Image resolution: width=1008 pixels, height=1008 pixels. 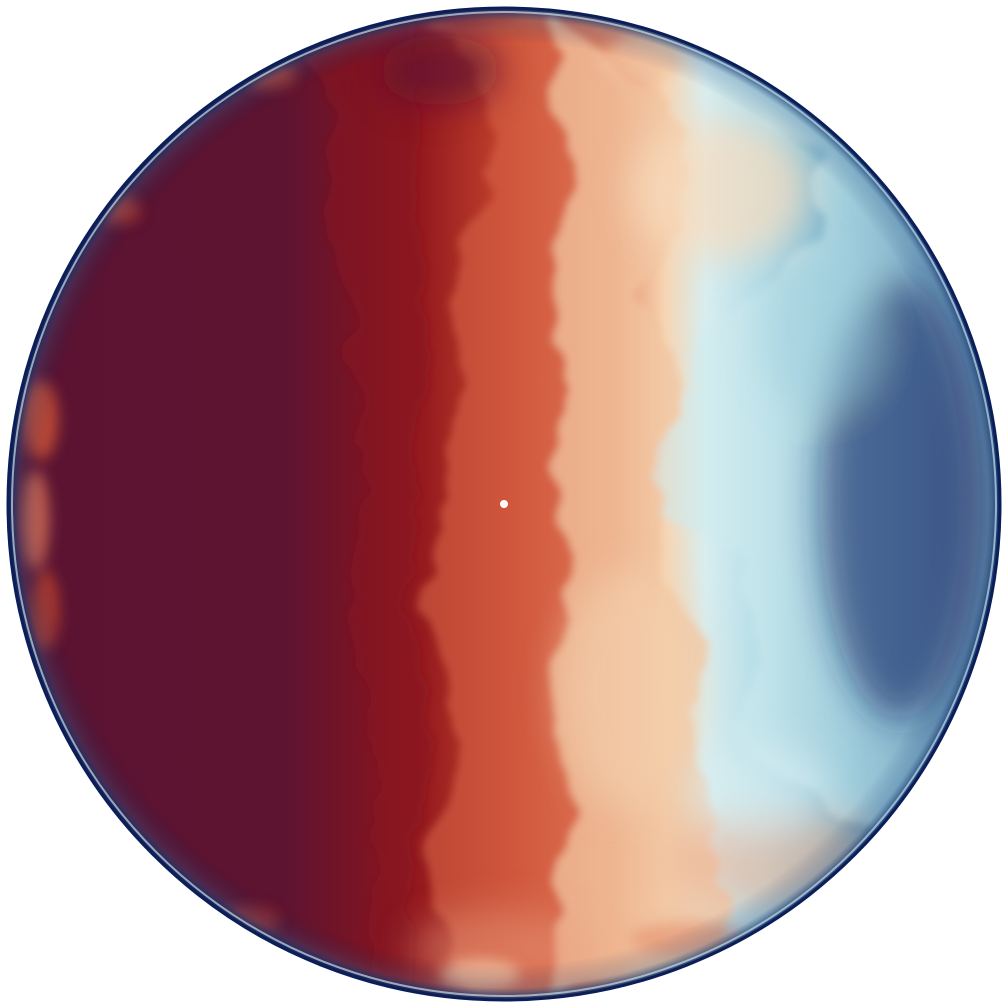 I want to click on center-marker-dot, so click(x=504, y=504).